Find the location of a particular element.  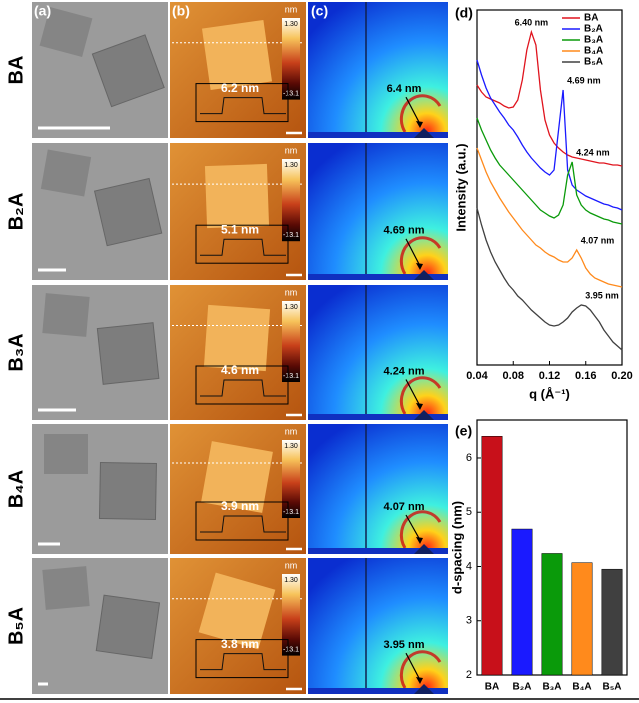

giwaxs-spacing: 4.24 nm is located at coordinates (404, 371).